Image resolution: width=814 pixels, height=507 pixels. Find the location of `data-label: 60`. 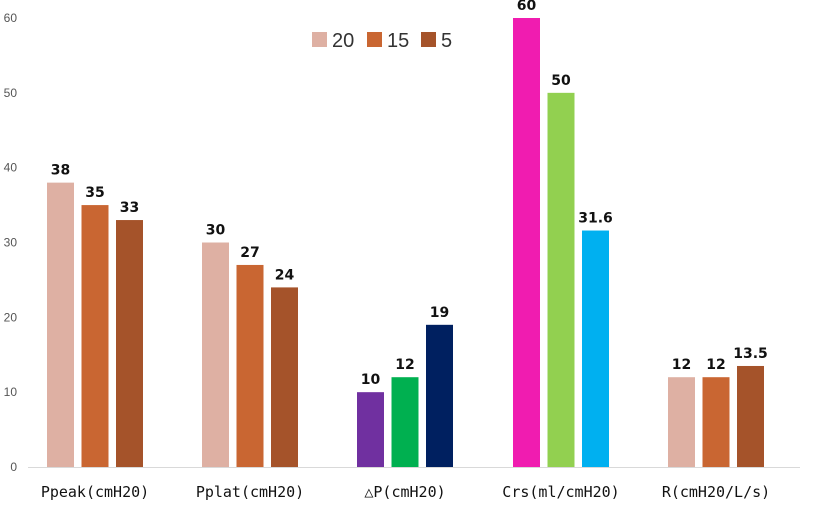

data-label: 60 is located at coordinates (527, 7).